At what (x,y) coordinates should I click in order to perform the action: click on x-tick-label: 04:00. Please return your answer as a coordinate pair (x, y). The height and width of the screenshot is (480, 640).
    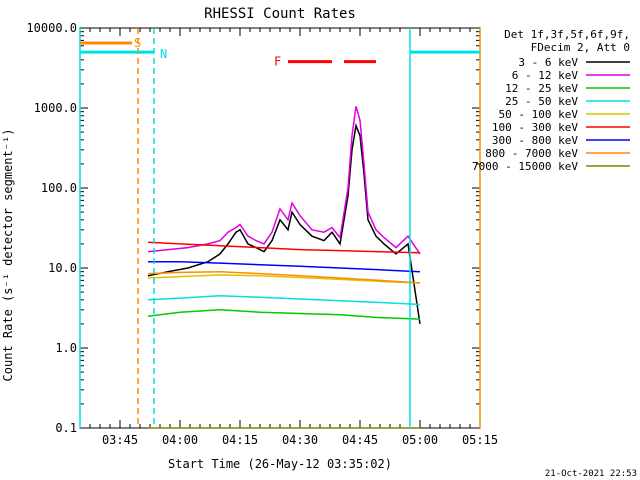
    Looking at the image, I should click on (180, 440).